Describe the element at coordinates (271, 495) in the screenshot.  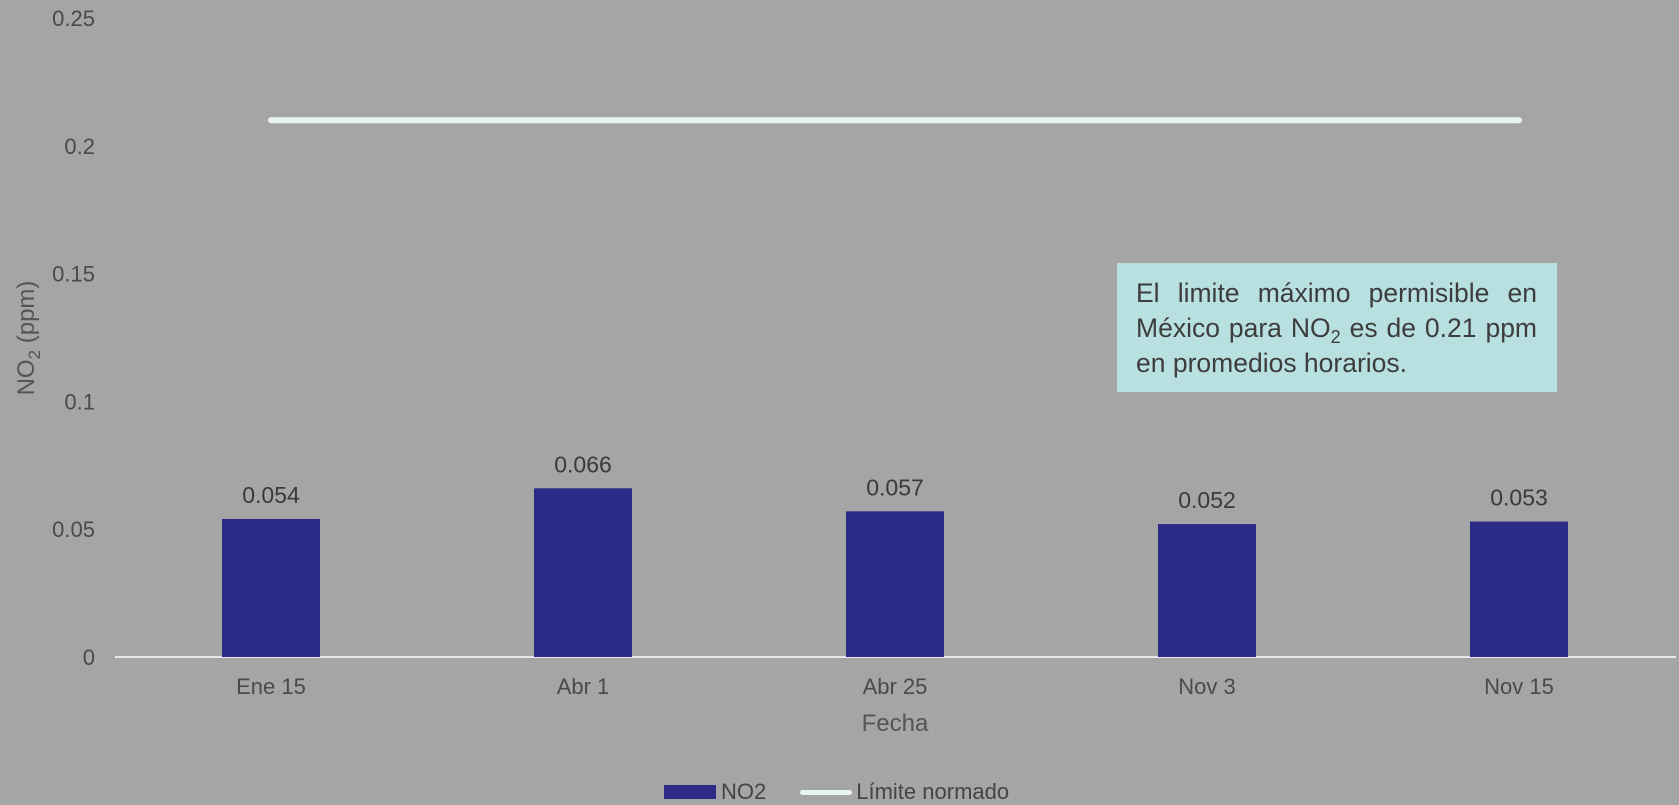
I see `data-label: 0.054` at that location.